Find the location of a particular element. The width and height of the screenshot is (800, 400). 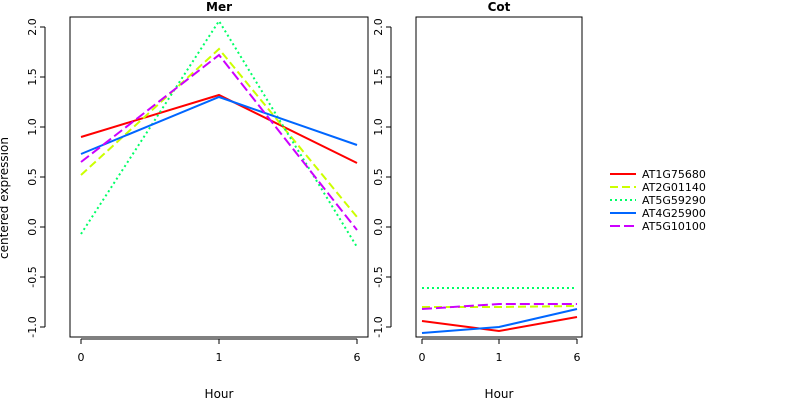

x-axis-cot: 0 1 6 is located at coordinates (500, 351).